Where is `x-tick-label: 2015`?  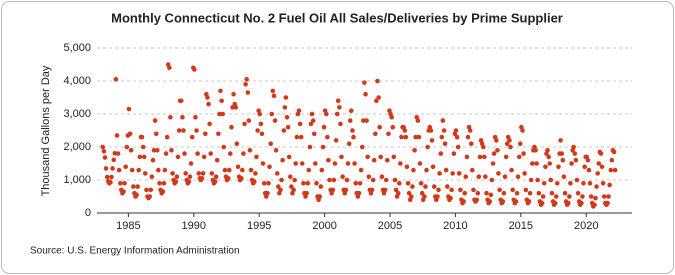 x-tick-label: 2015 is located at coordinates (521, 226).